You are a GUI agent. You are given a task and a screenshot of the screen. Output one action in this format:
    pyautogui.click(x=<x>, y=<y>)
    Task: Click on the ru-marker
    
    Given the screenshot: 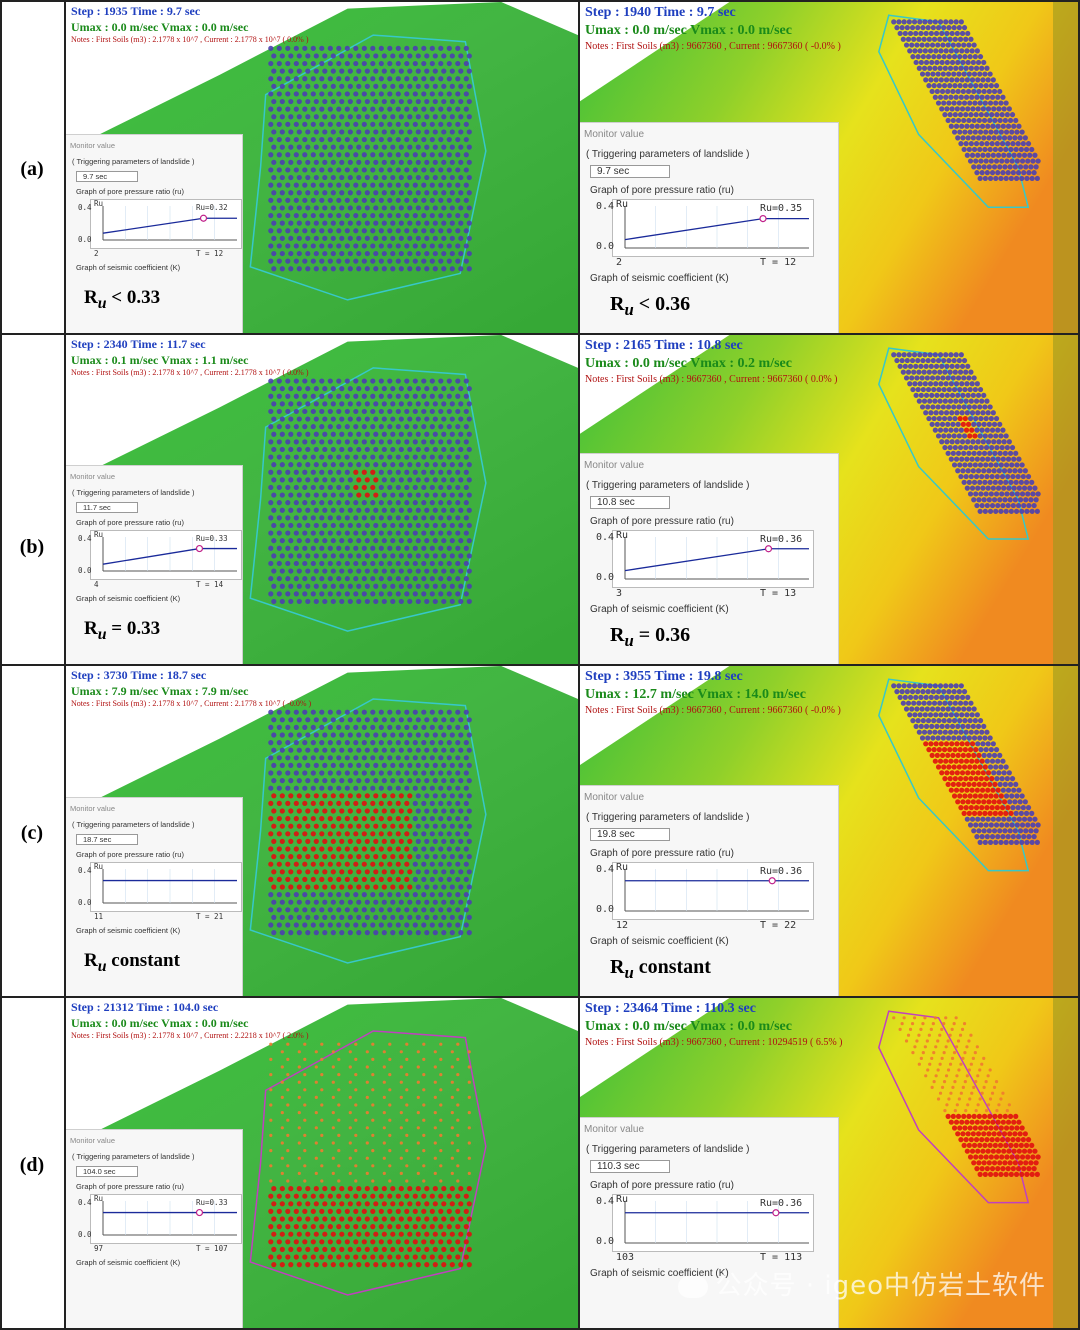 What is the action you would take?
    pyautogui.click(x=203, y=218)
    